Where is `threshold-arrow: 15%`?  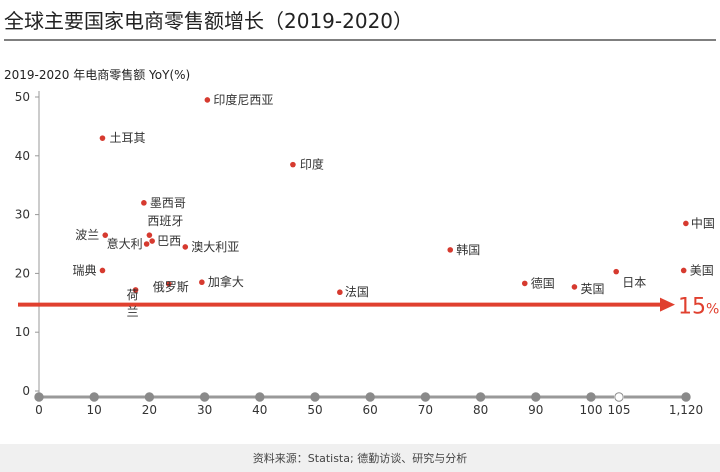
threshold-arrow: 15% is located at coordinates (368, 307).